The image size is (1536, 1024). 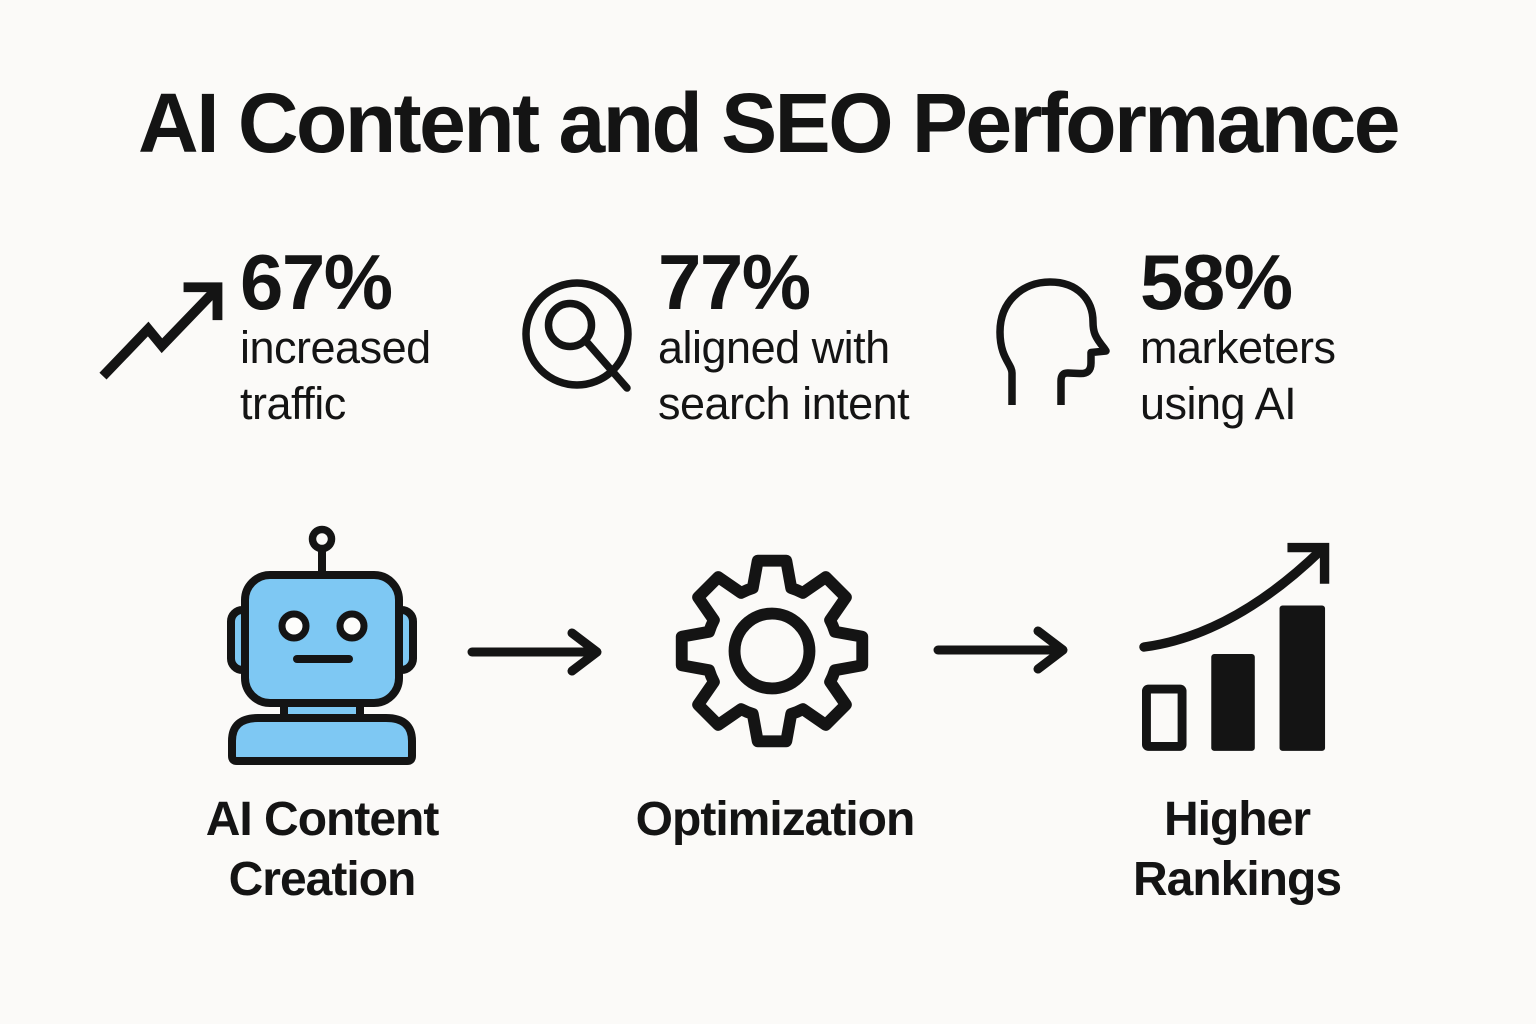 What do you see at coordinates (1216, 282) in the screenshot?
I see `stat-value: 58%` at bounding box center [1216, 282].